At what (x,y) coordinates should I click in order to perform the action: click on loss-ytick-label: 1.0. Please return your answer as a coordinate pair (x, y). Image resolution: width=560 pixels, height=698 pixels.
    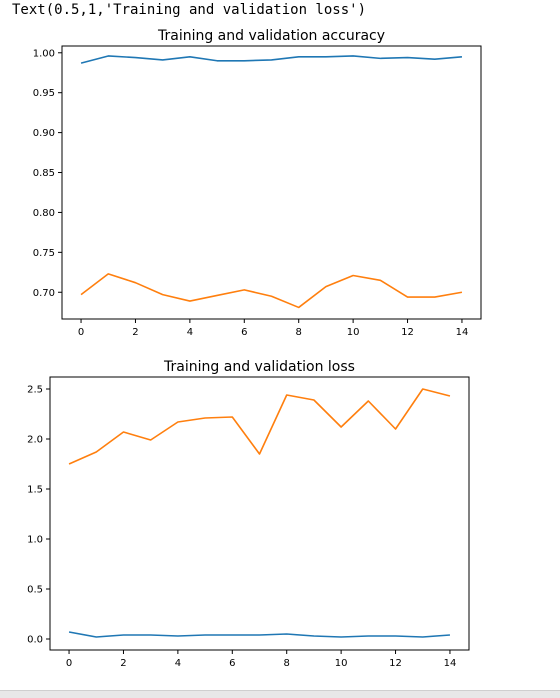
    Looking at the image, I should click on (35, 540).